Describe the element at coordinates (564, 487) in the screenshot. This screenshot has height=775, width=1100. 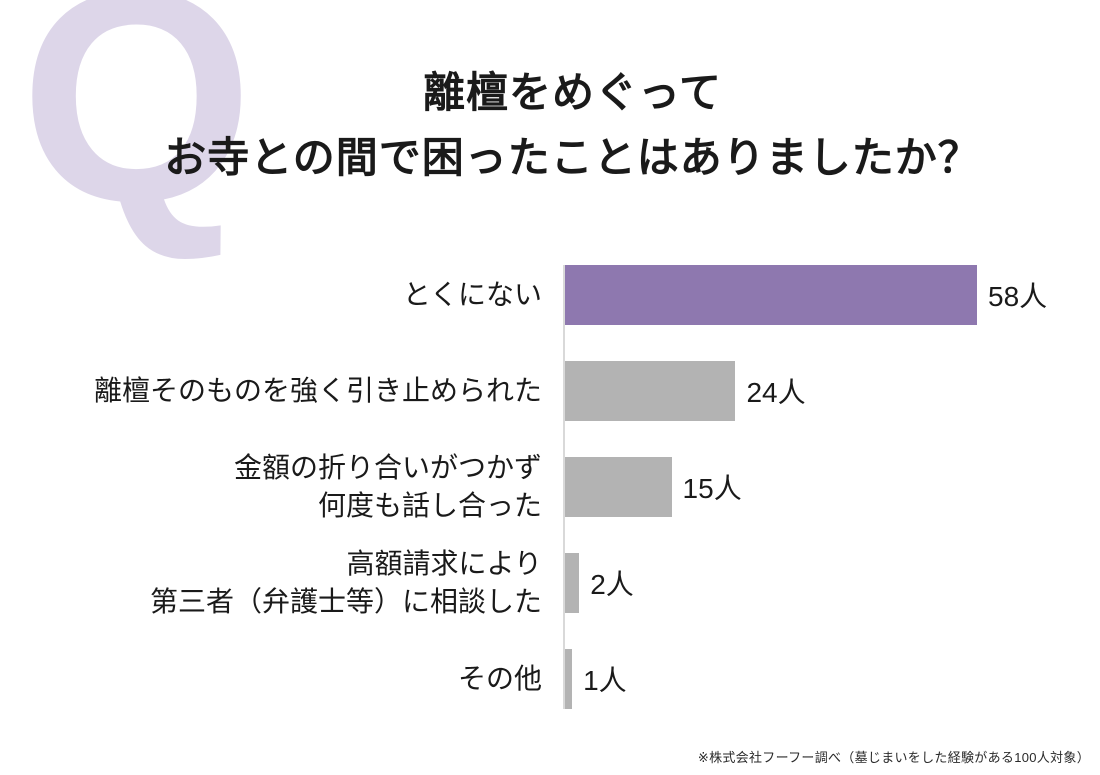
I see `baseline-axis` at that location.